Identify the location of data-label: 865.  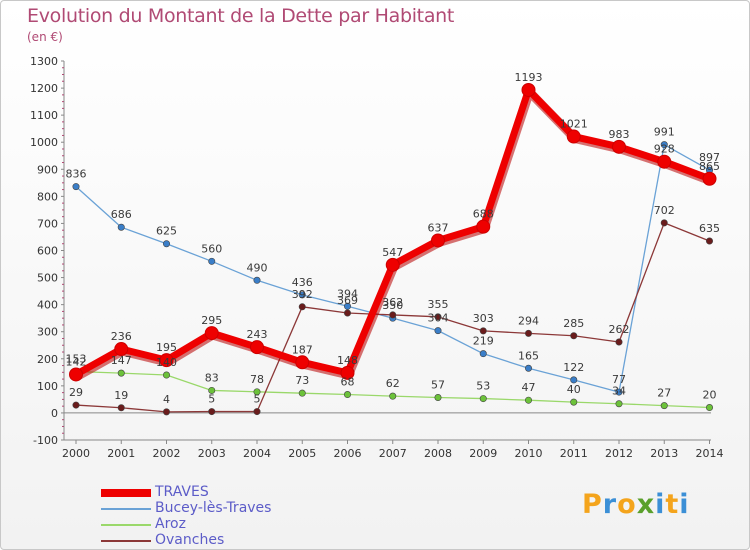
(709, 166).